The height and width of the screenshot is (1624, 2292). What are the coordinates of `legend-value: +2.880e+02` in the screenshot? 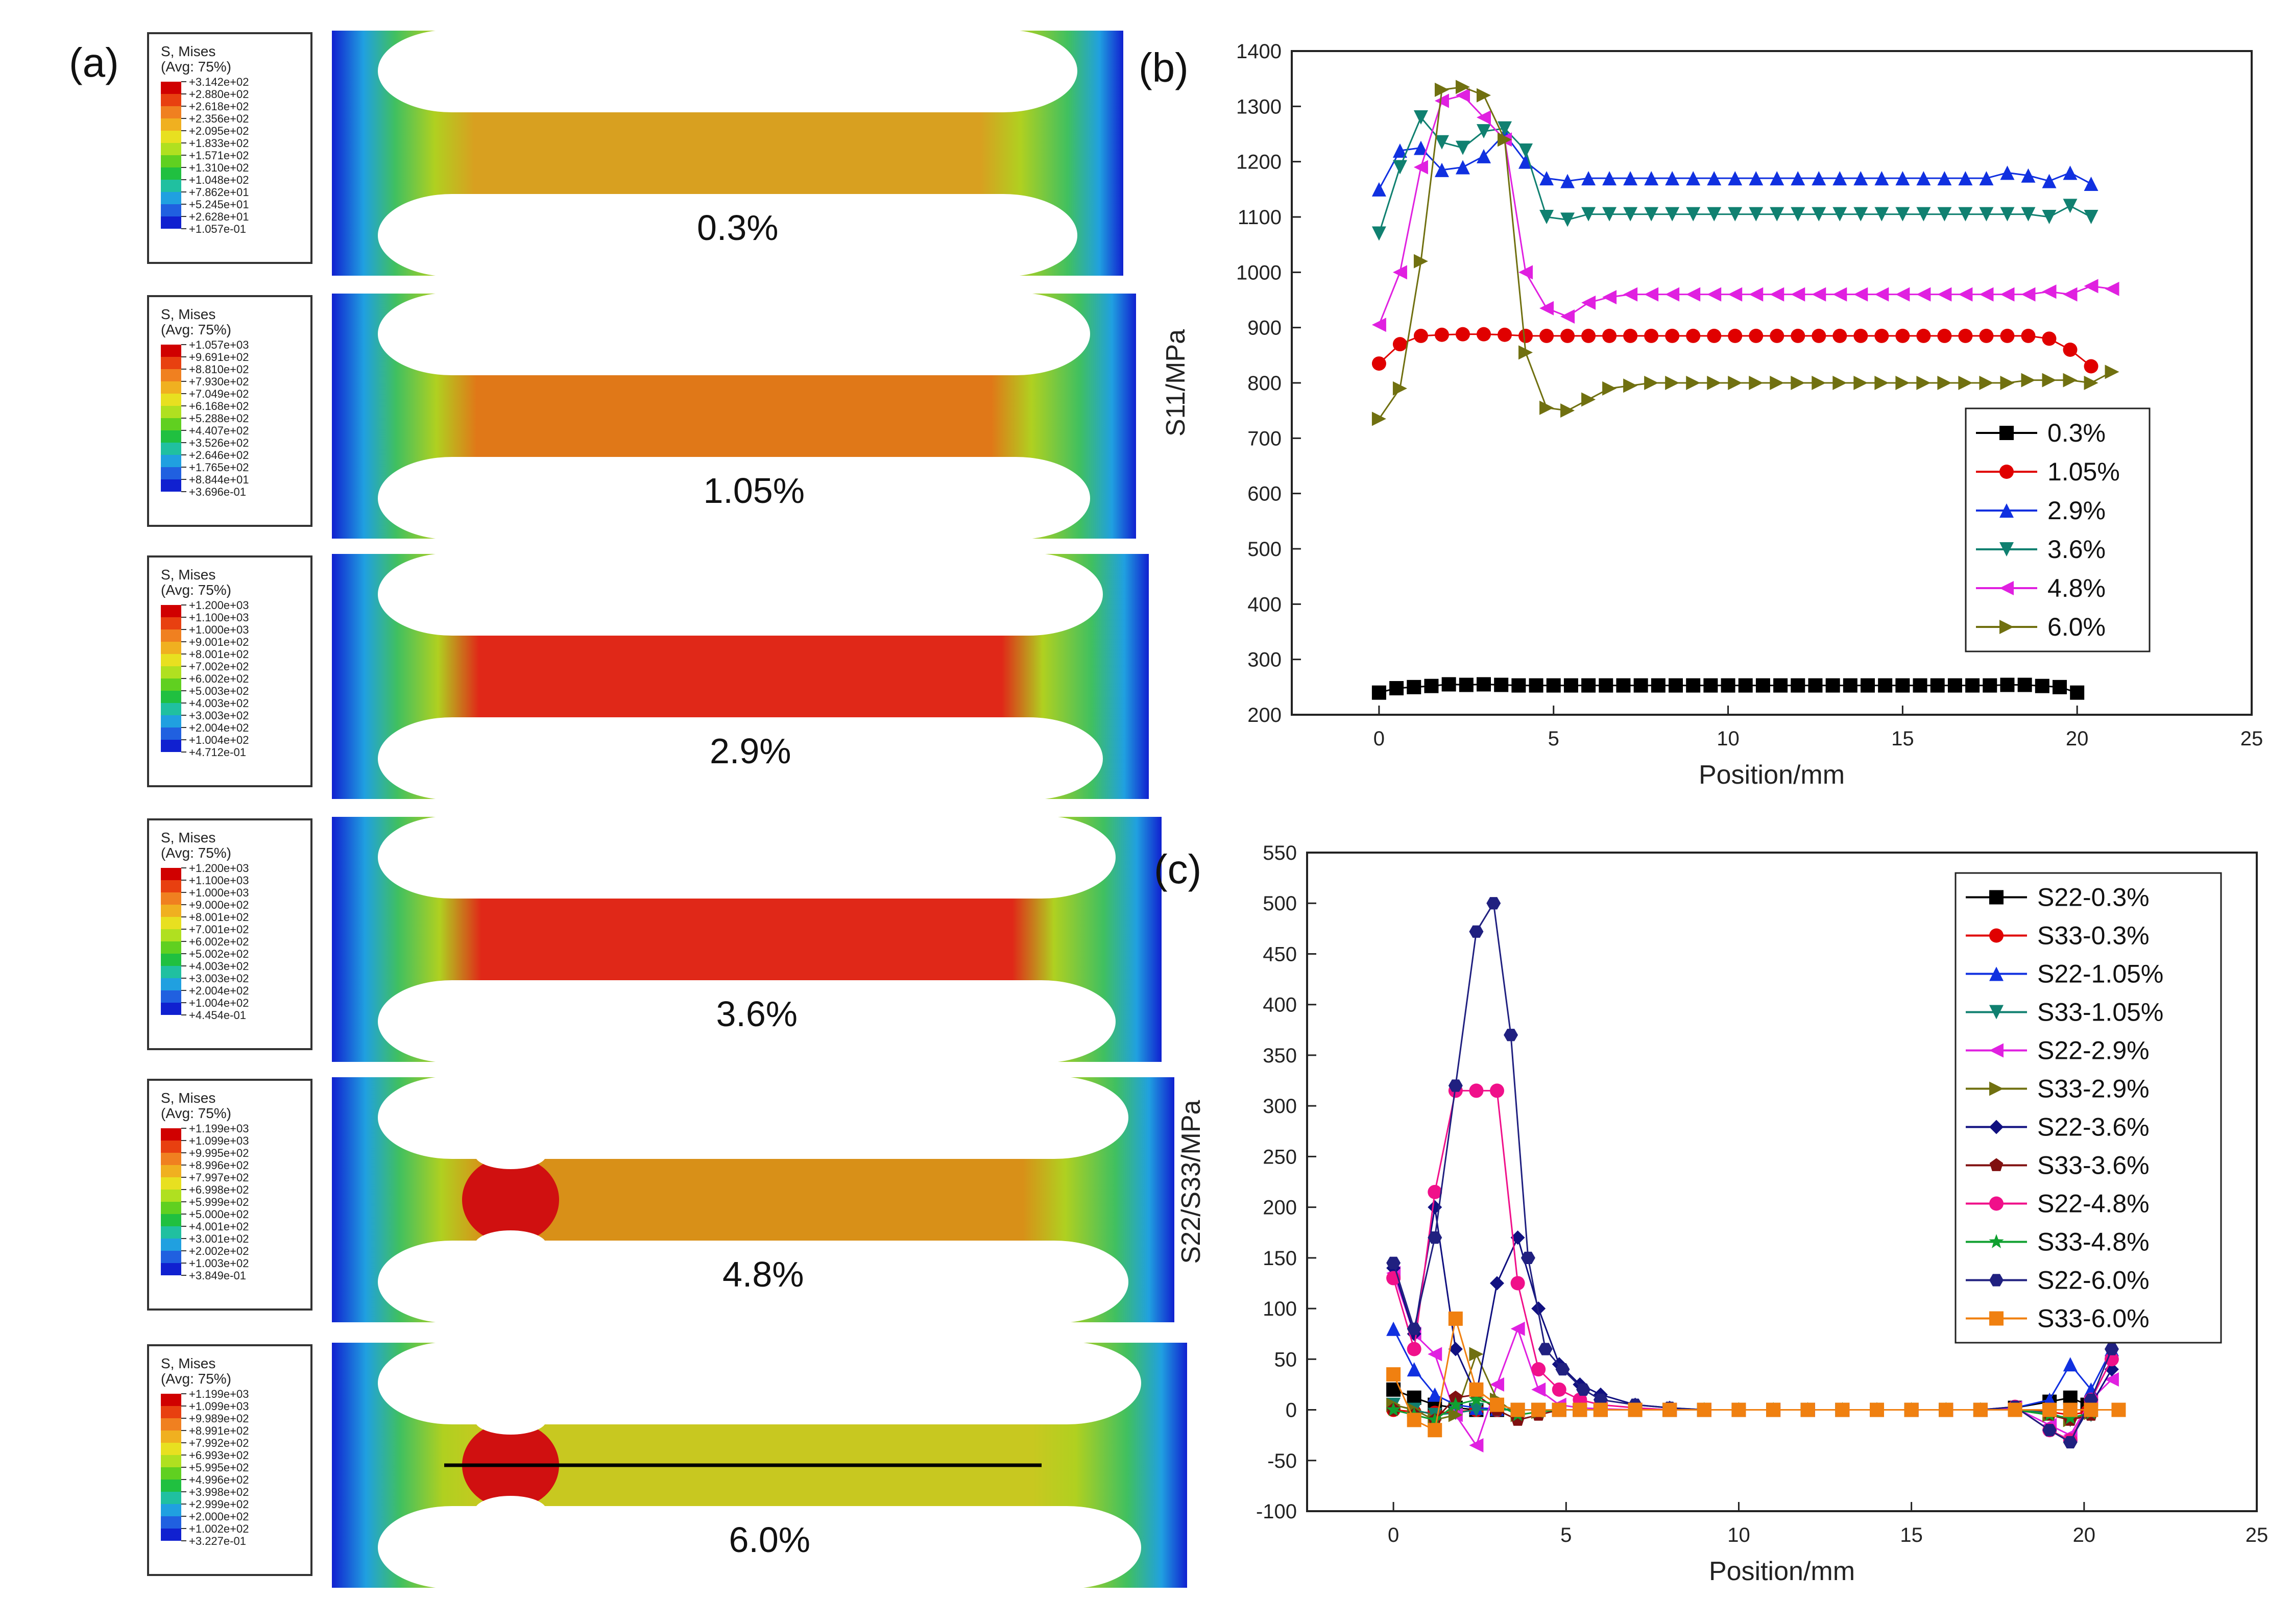 It's located at (219, 94).